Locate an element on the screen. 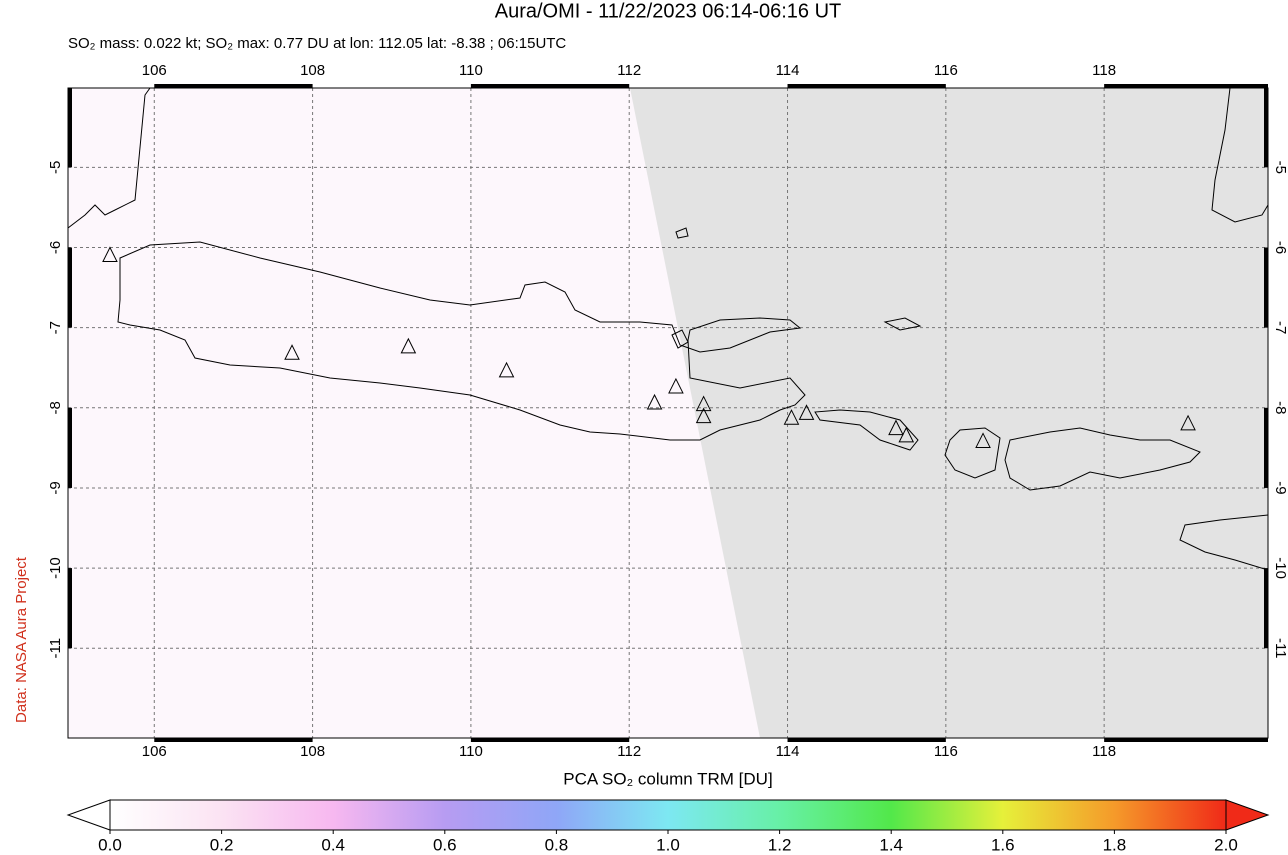  coastline-flores is located at coordinates (1223, 542).